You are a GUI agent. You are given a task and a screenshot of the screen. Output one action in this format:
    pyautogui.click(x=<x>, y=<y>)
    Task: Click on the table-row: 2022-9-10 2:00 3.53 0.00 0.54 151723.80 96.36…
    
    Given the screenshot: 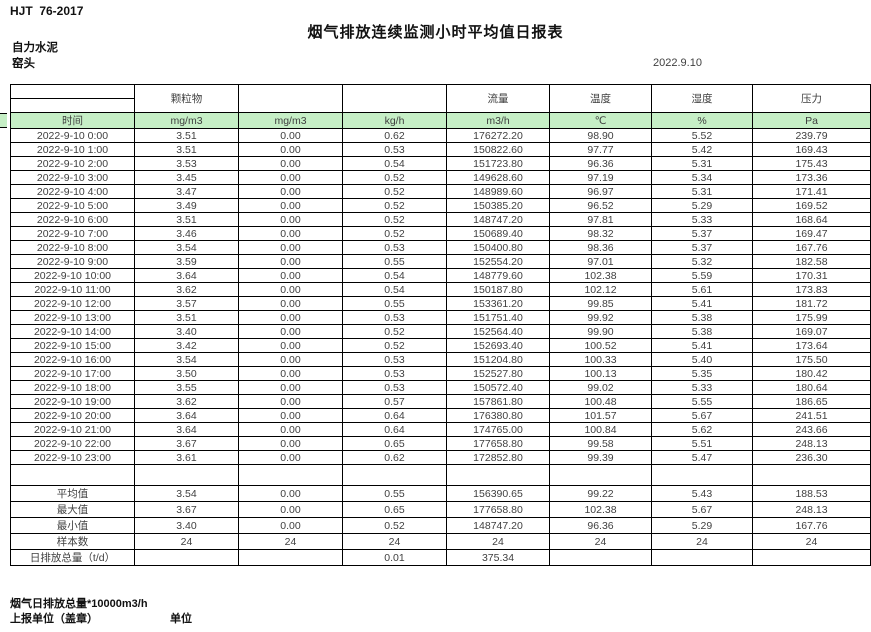 What is the action you would take?
    pyautogui.click(x=440, y=163)
    